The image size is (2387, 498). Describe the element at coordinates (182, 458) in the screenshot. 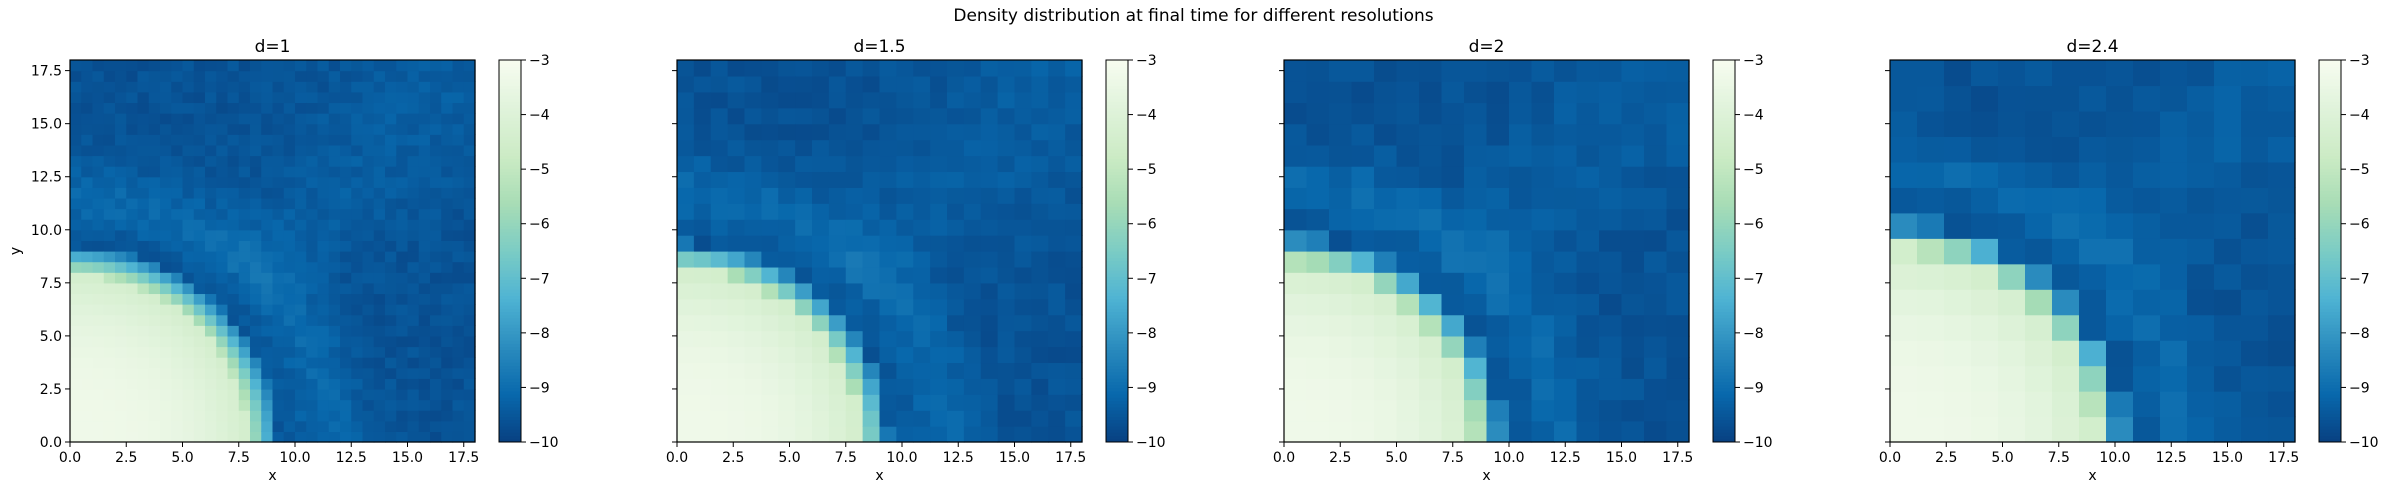

I see `x-tick-label: 5.0` at that location.